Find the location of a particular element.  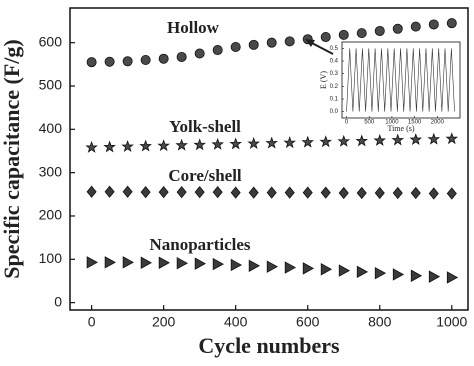

arrow-head is located at coordinates (310, 43).